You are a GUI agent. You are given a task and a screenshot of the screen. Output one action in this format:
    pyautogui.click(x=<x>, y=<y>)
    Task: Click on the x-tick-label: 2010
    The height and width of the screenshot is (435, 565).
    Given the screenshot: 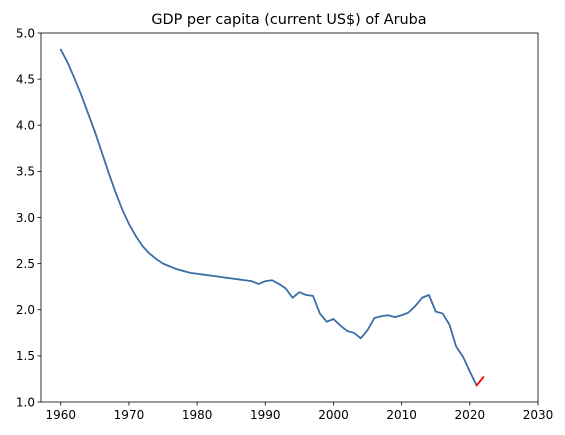 What is the action you would take?
    pyautogui.click(x=401, y=415)
    